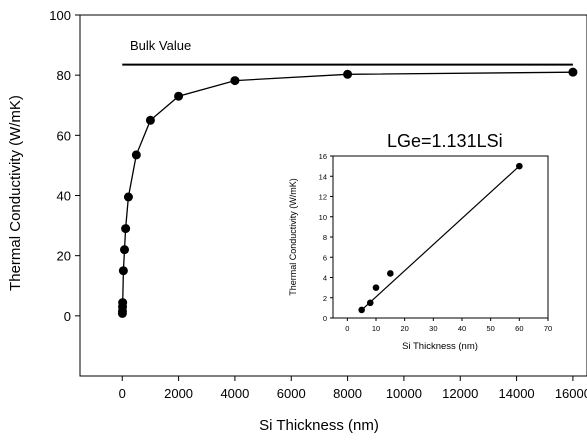  Describe the element at coordinates (67, 316) in the screenshot. I see `main-y-tick-label: 0` at that location.